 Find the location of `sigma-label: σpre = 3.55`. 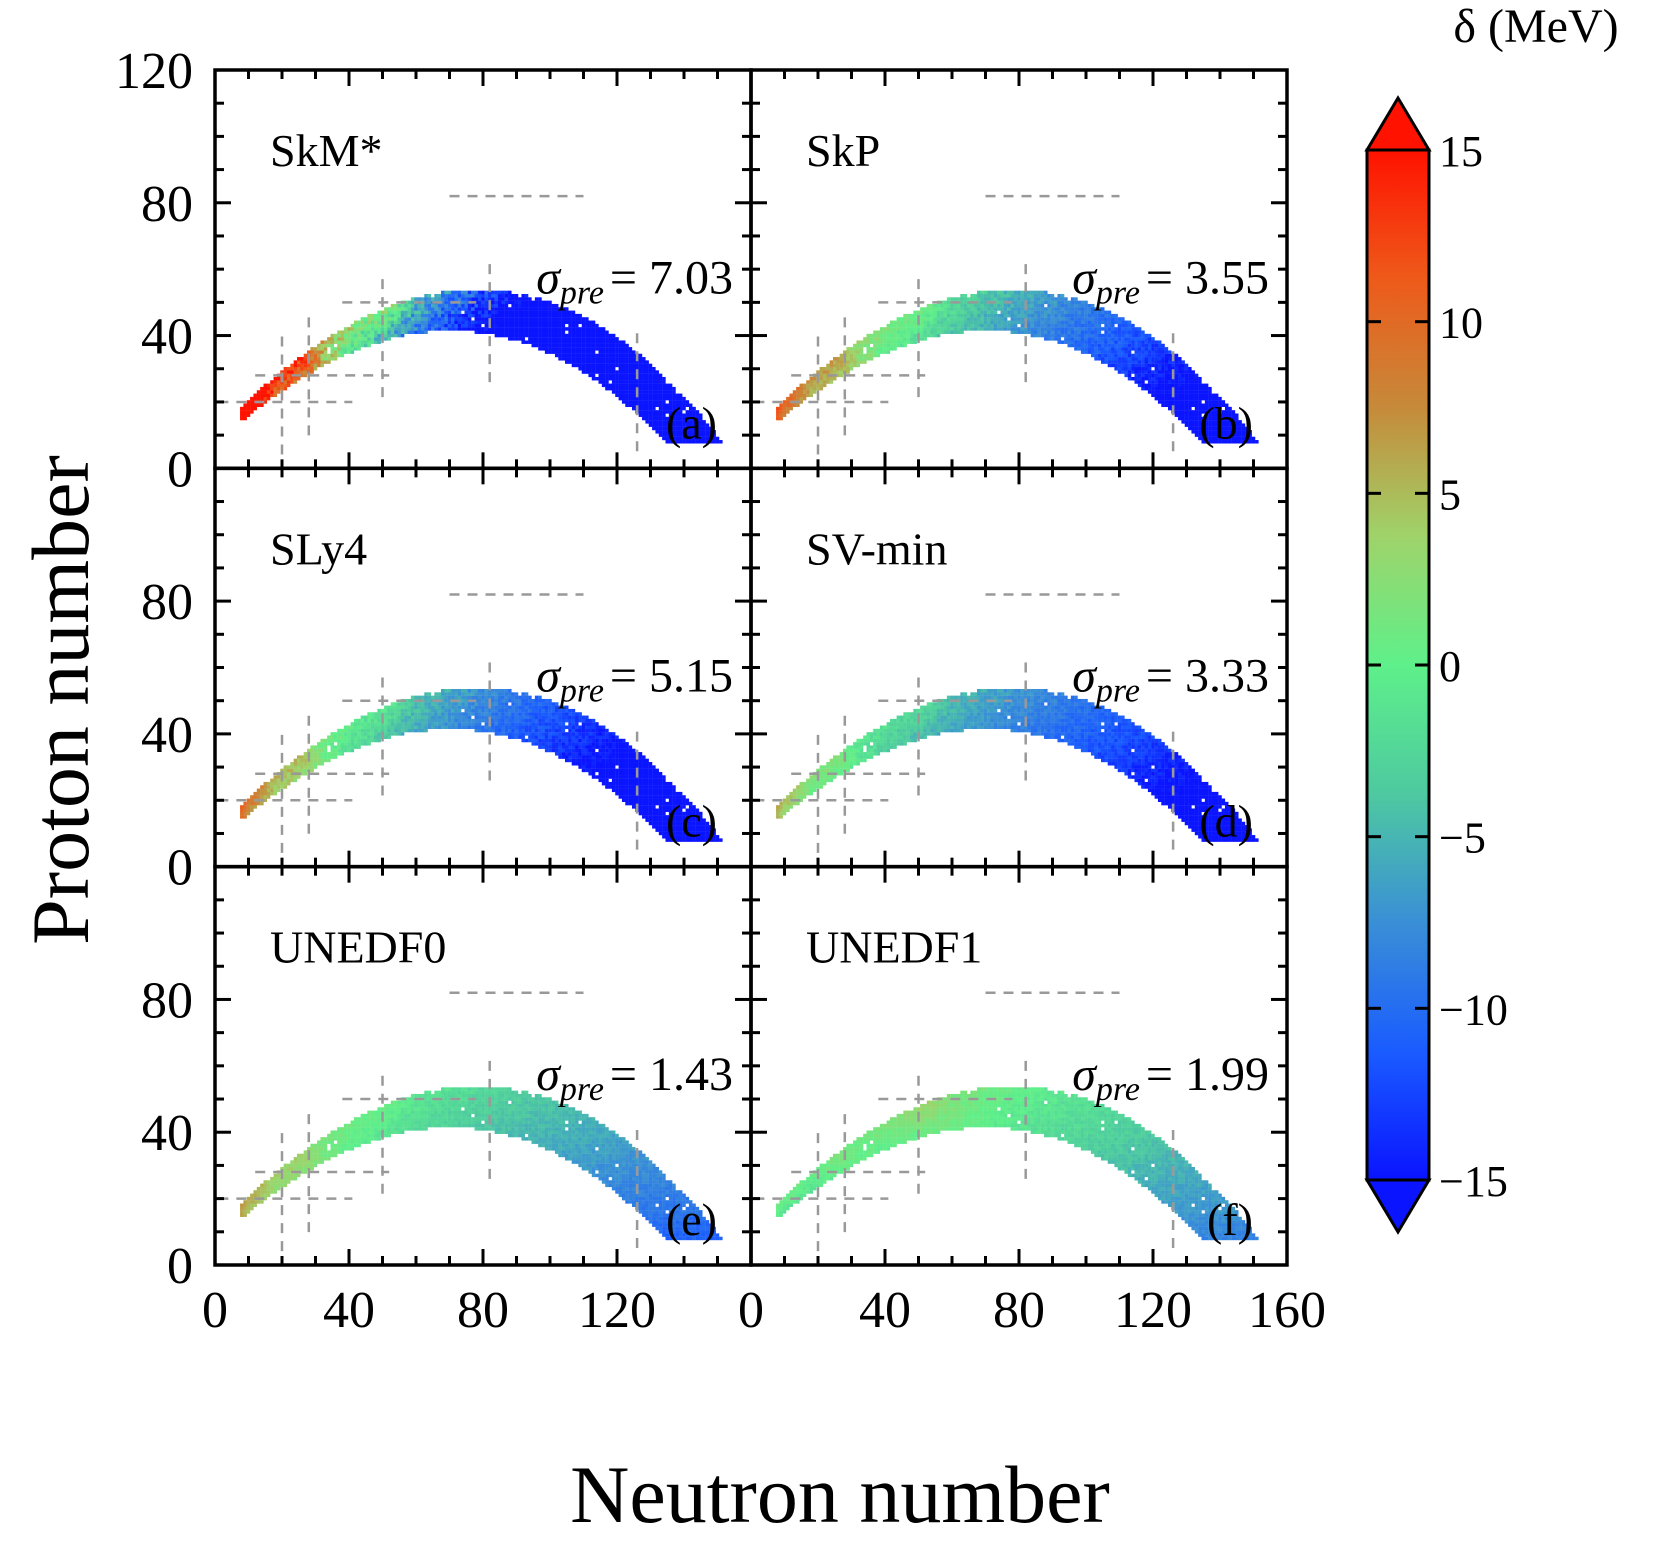

sigma-label: σpre = 3.55 is located at coordinates (1170, 281).